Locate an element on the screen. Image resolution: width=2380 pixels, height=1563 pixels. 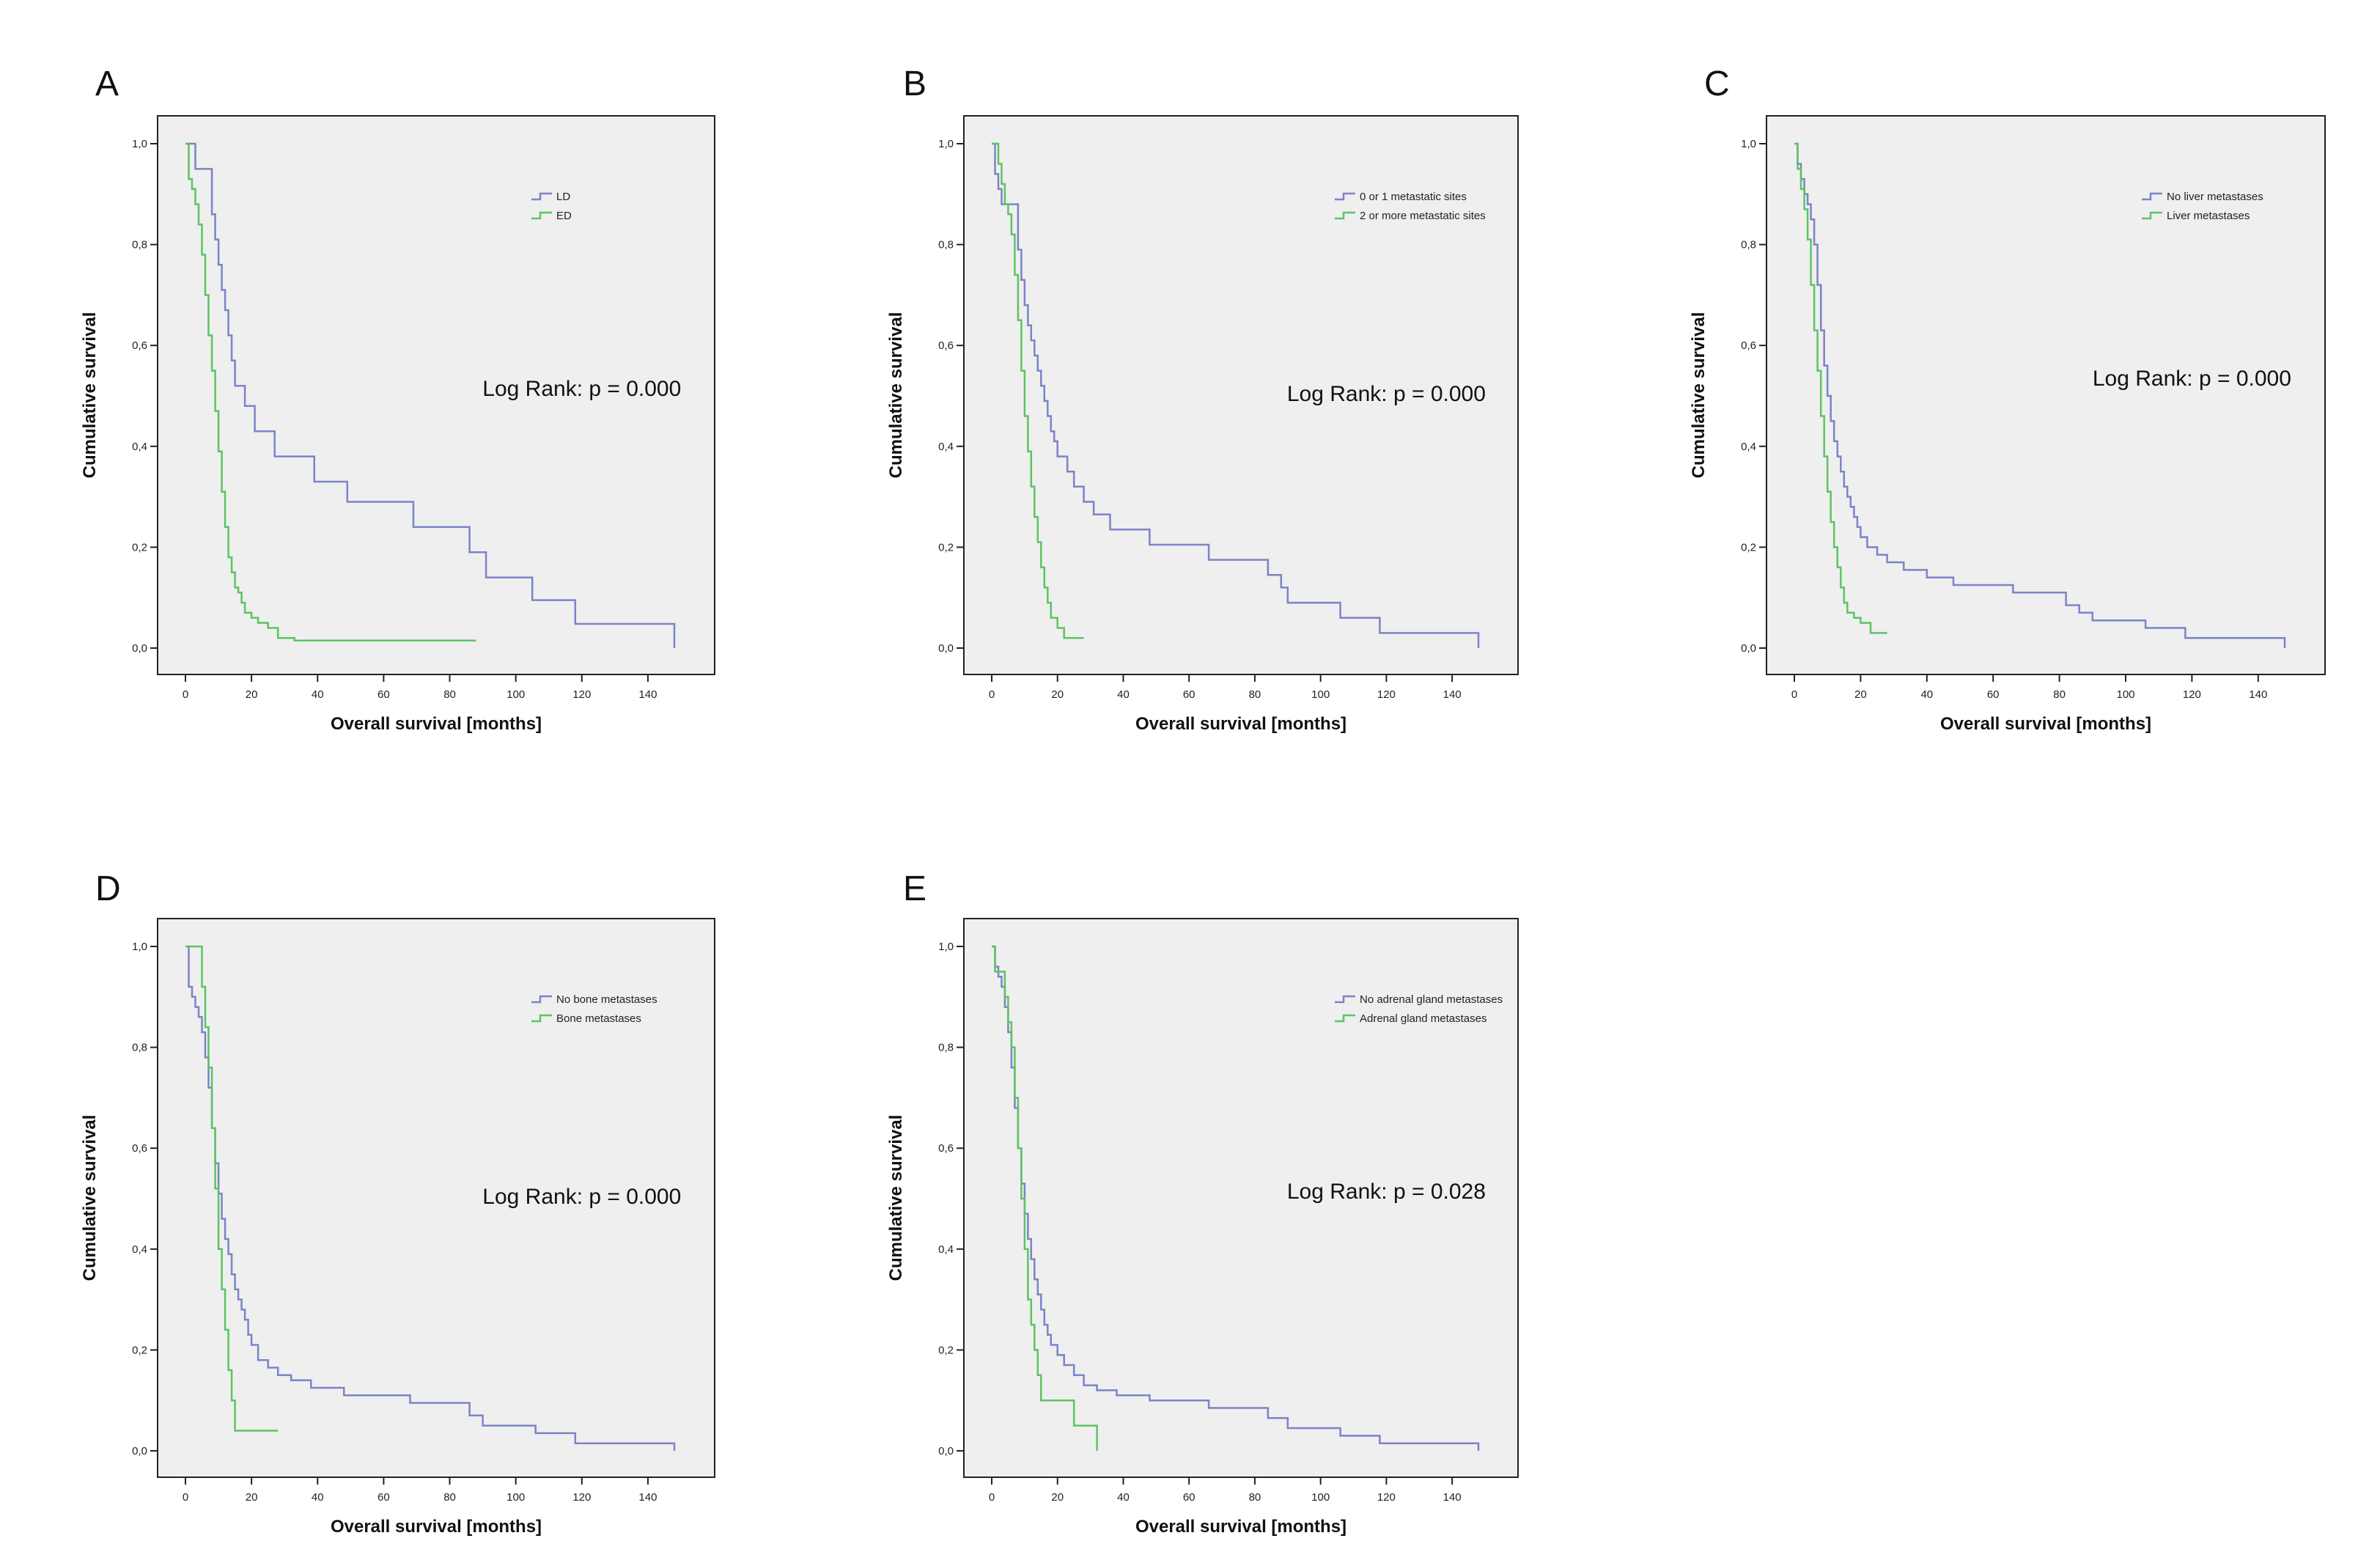
legend-label-green: Liver metastases is located at coordinates (2208, 216).